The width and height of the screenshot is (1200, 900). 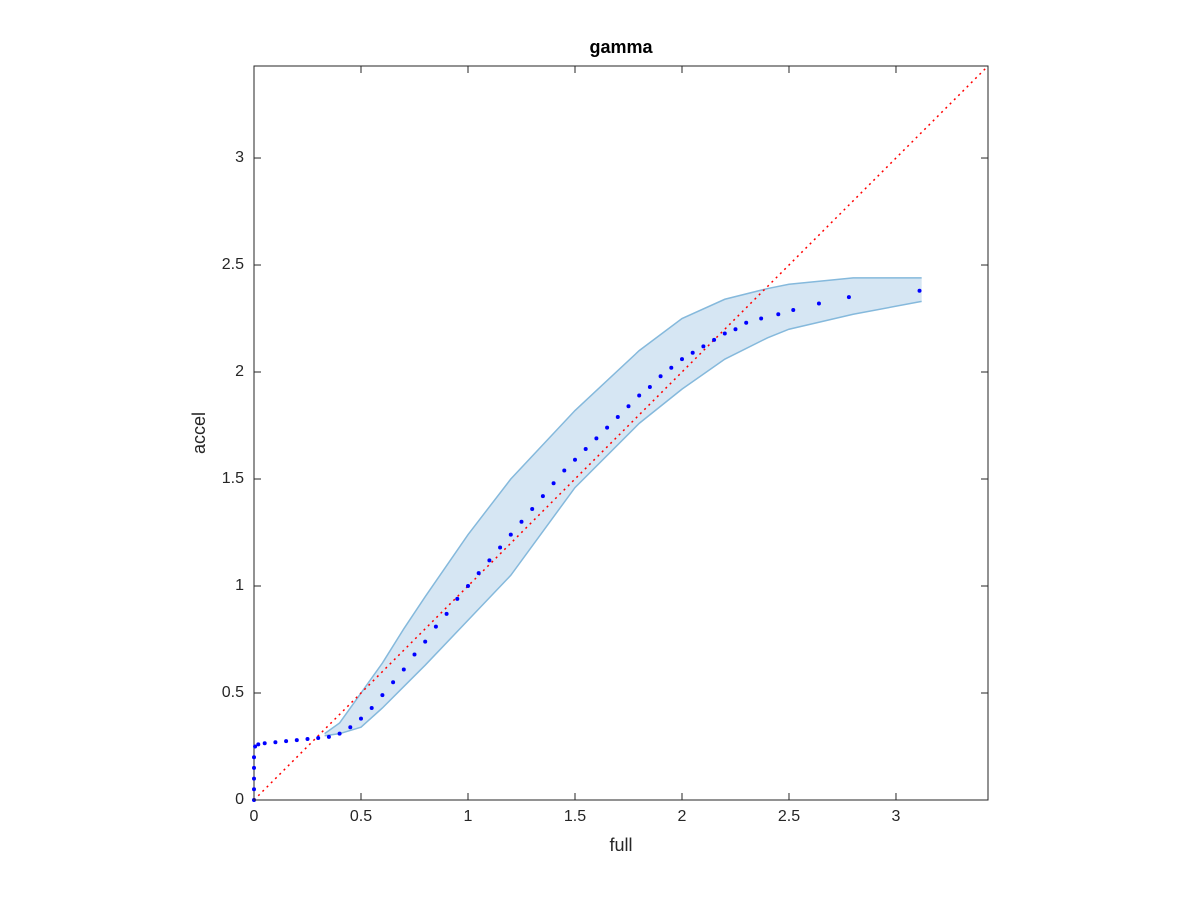 What do you see at coordinates (254, 816) in the screenshot?
I see `x-tick-label: 0` at bounding box center [254, 816].